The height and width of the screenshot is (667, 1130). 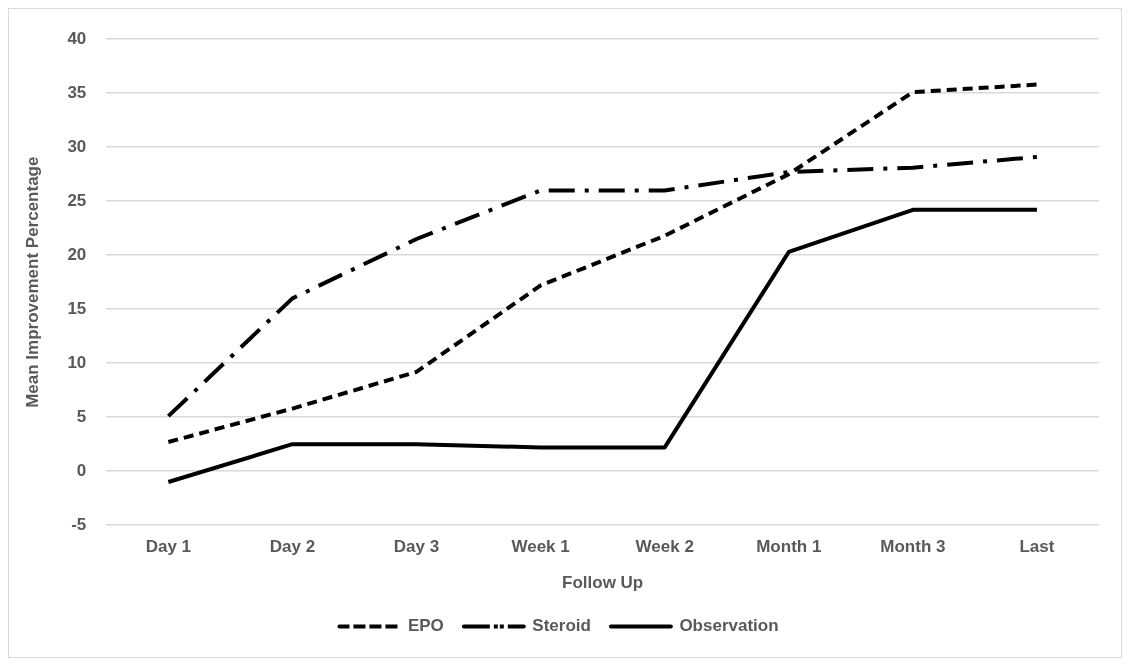 I want to click on legend-label: Observation, so click(x=729, y=626).